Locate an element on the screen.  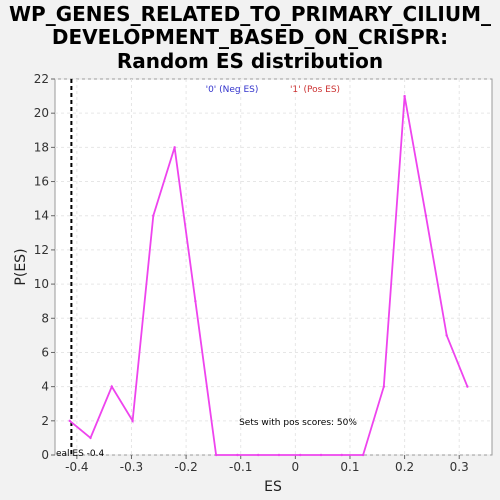
y-tick-label: 22 is located at coordinates (41, 79).